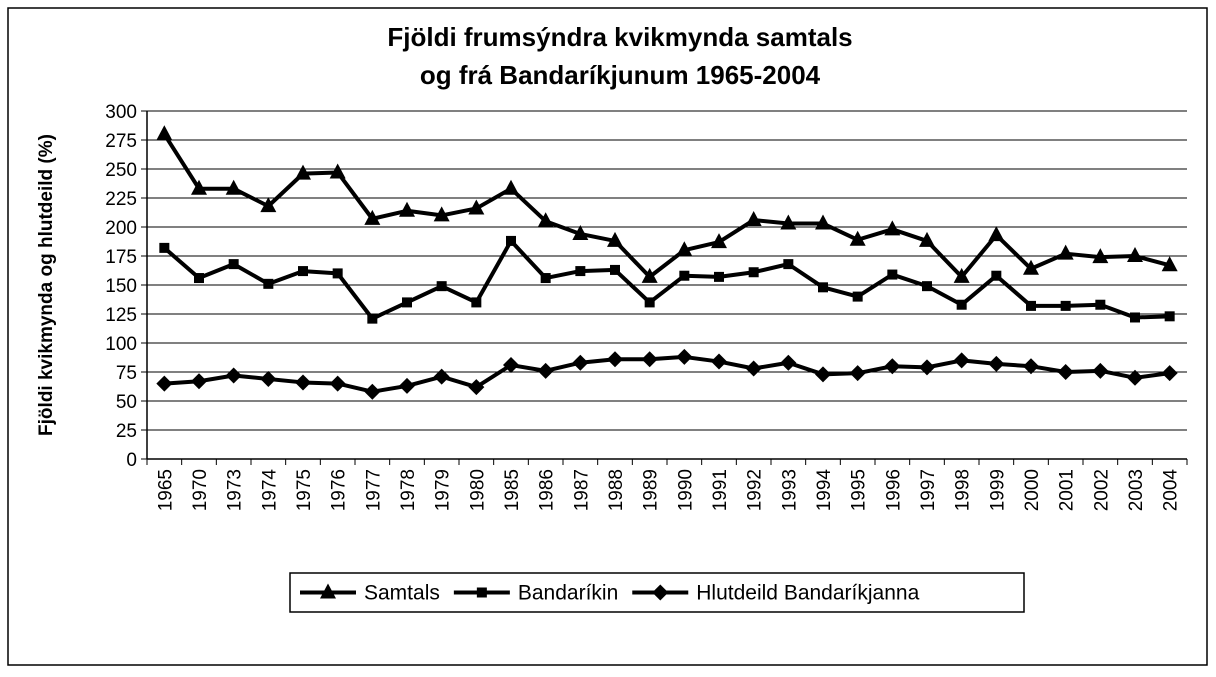 This screenshot has width=1216, height=677. Describe the element at coordinates (121, 315) in the screenshot. I see `y-tick-label: 125` at that location.